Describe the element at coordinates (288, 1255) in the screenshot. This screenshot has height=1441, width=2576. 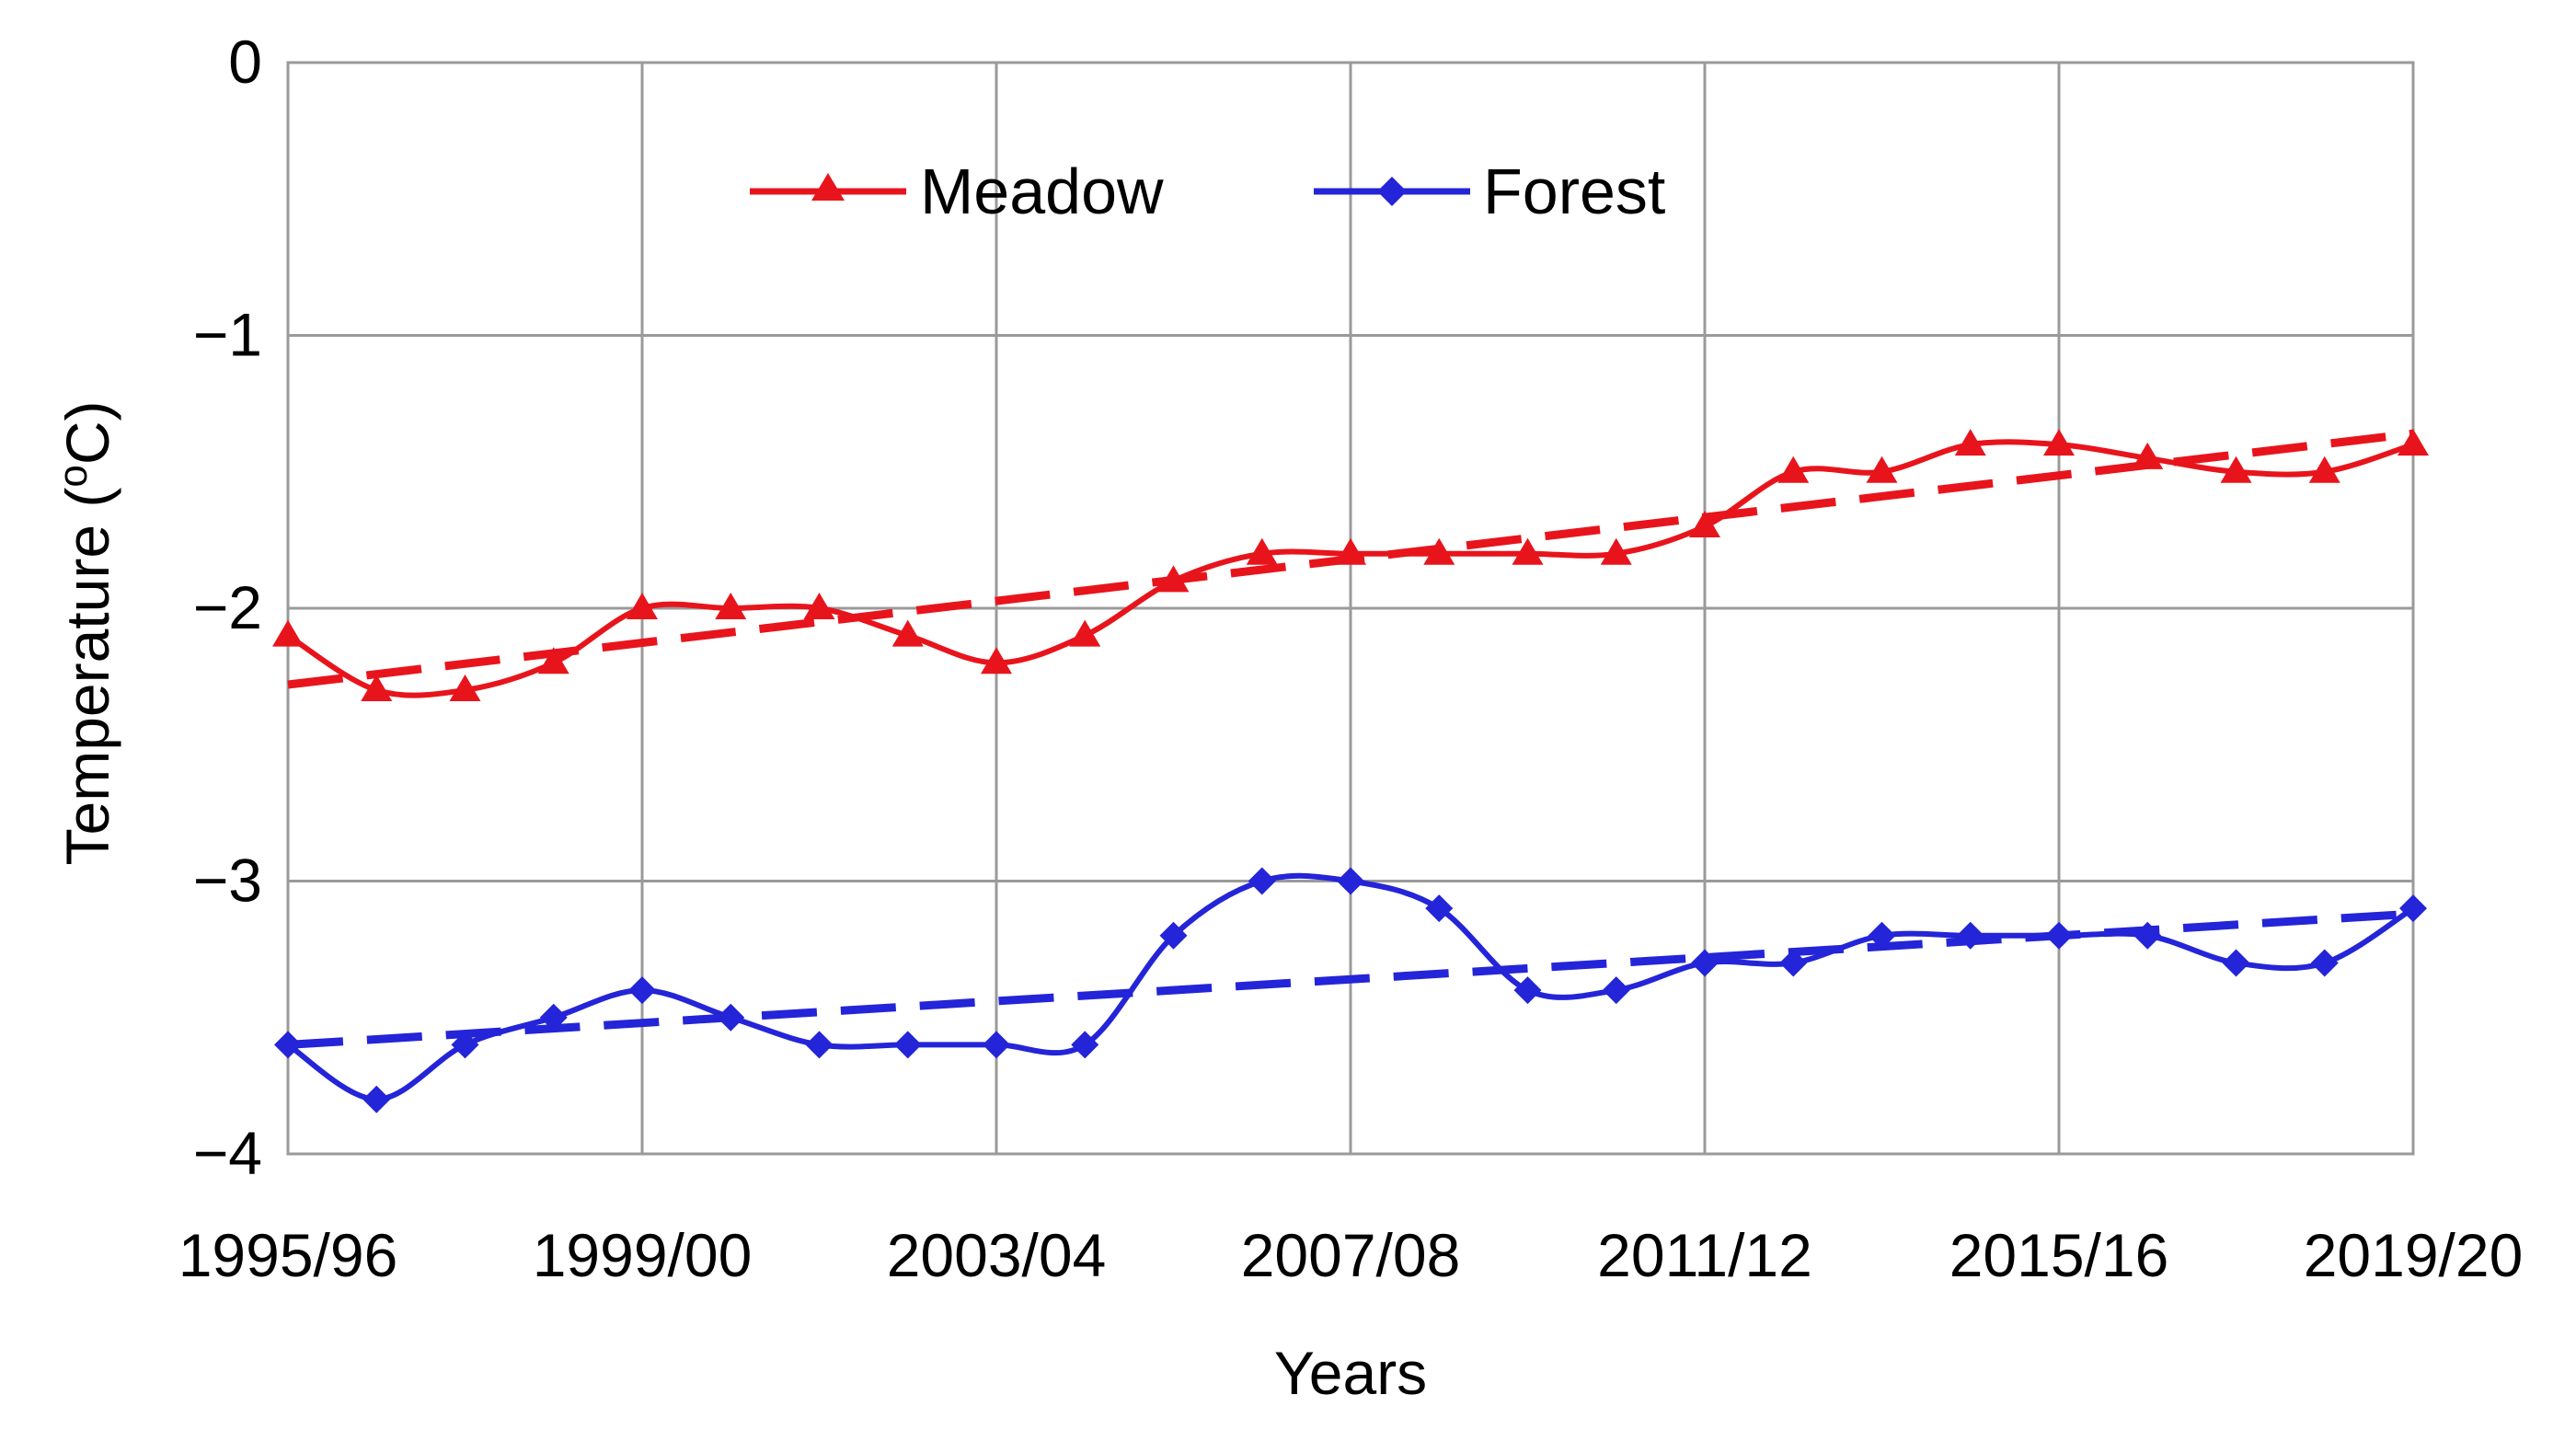
I see `x-tick-label-0: 1995/96` at that location.